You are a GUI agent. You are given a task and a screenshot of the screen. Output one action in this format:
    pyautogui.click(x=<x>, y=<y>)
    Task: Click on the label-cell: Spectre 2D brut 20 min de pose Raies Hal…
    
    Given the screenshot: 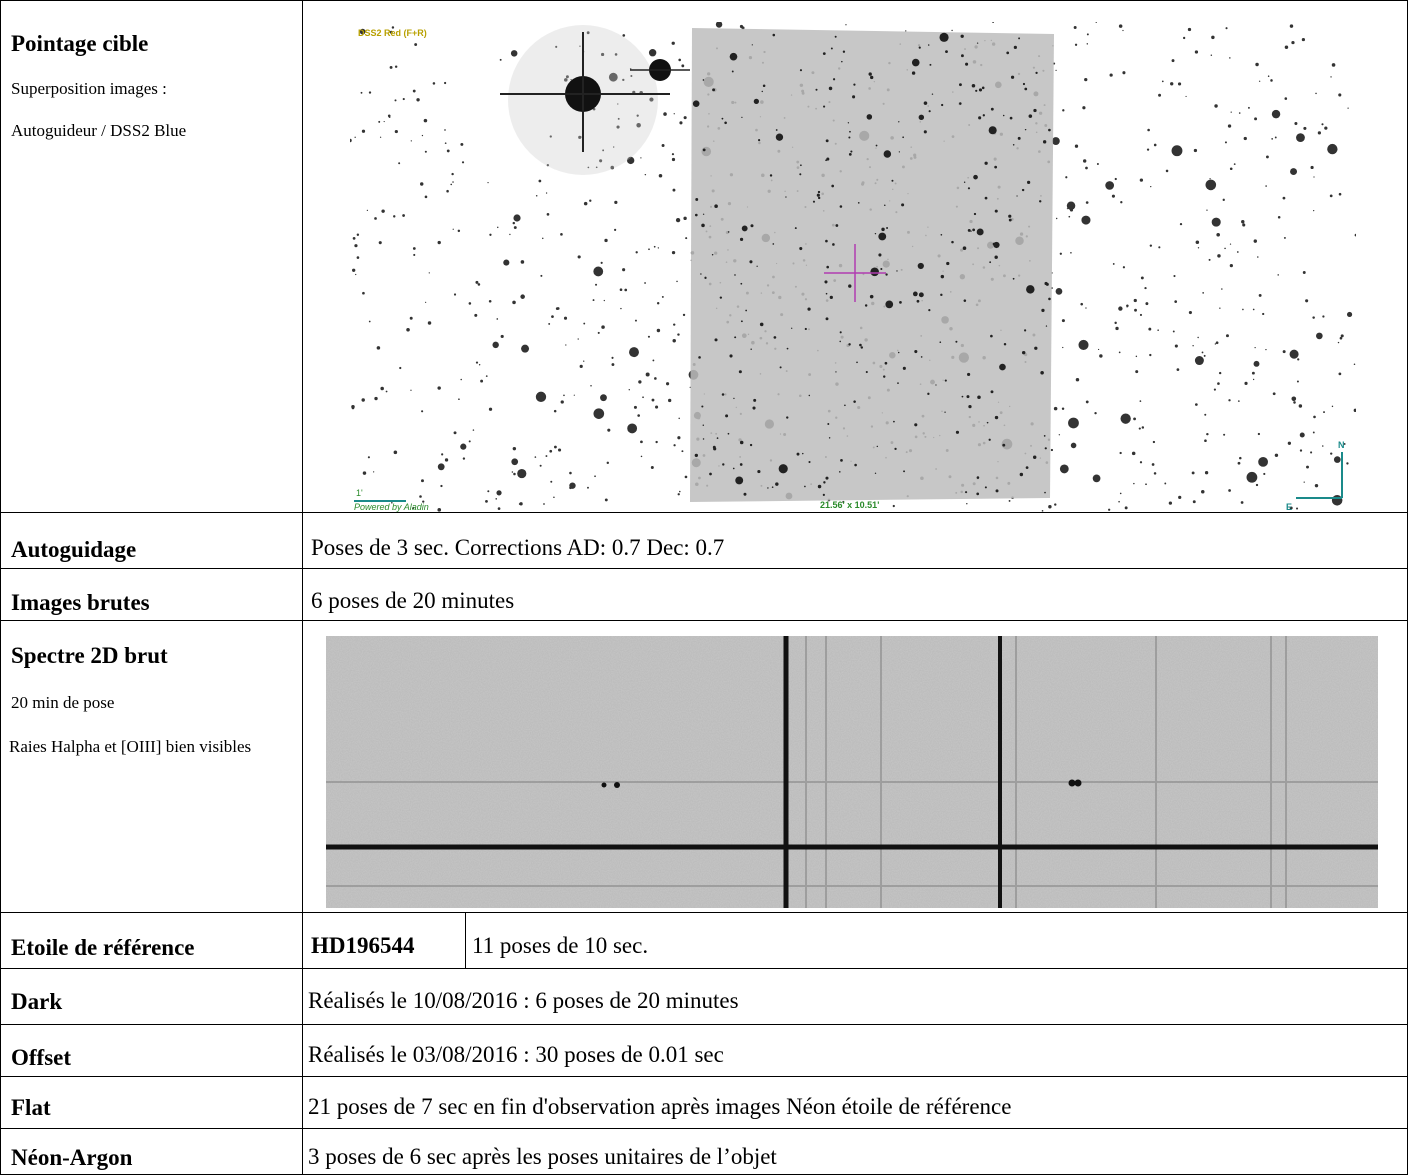 What is the action you would take?
    pyautogui.click(x=151, y=766)
    